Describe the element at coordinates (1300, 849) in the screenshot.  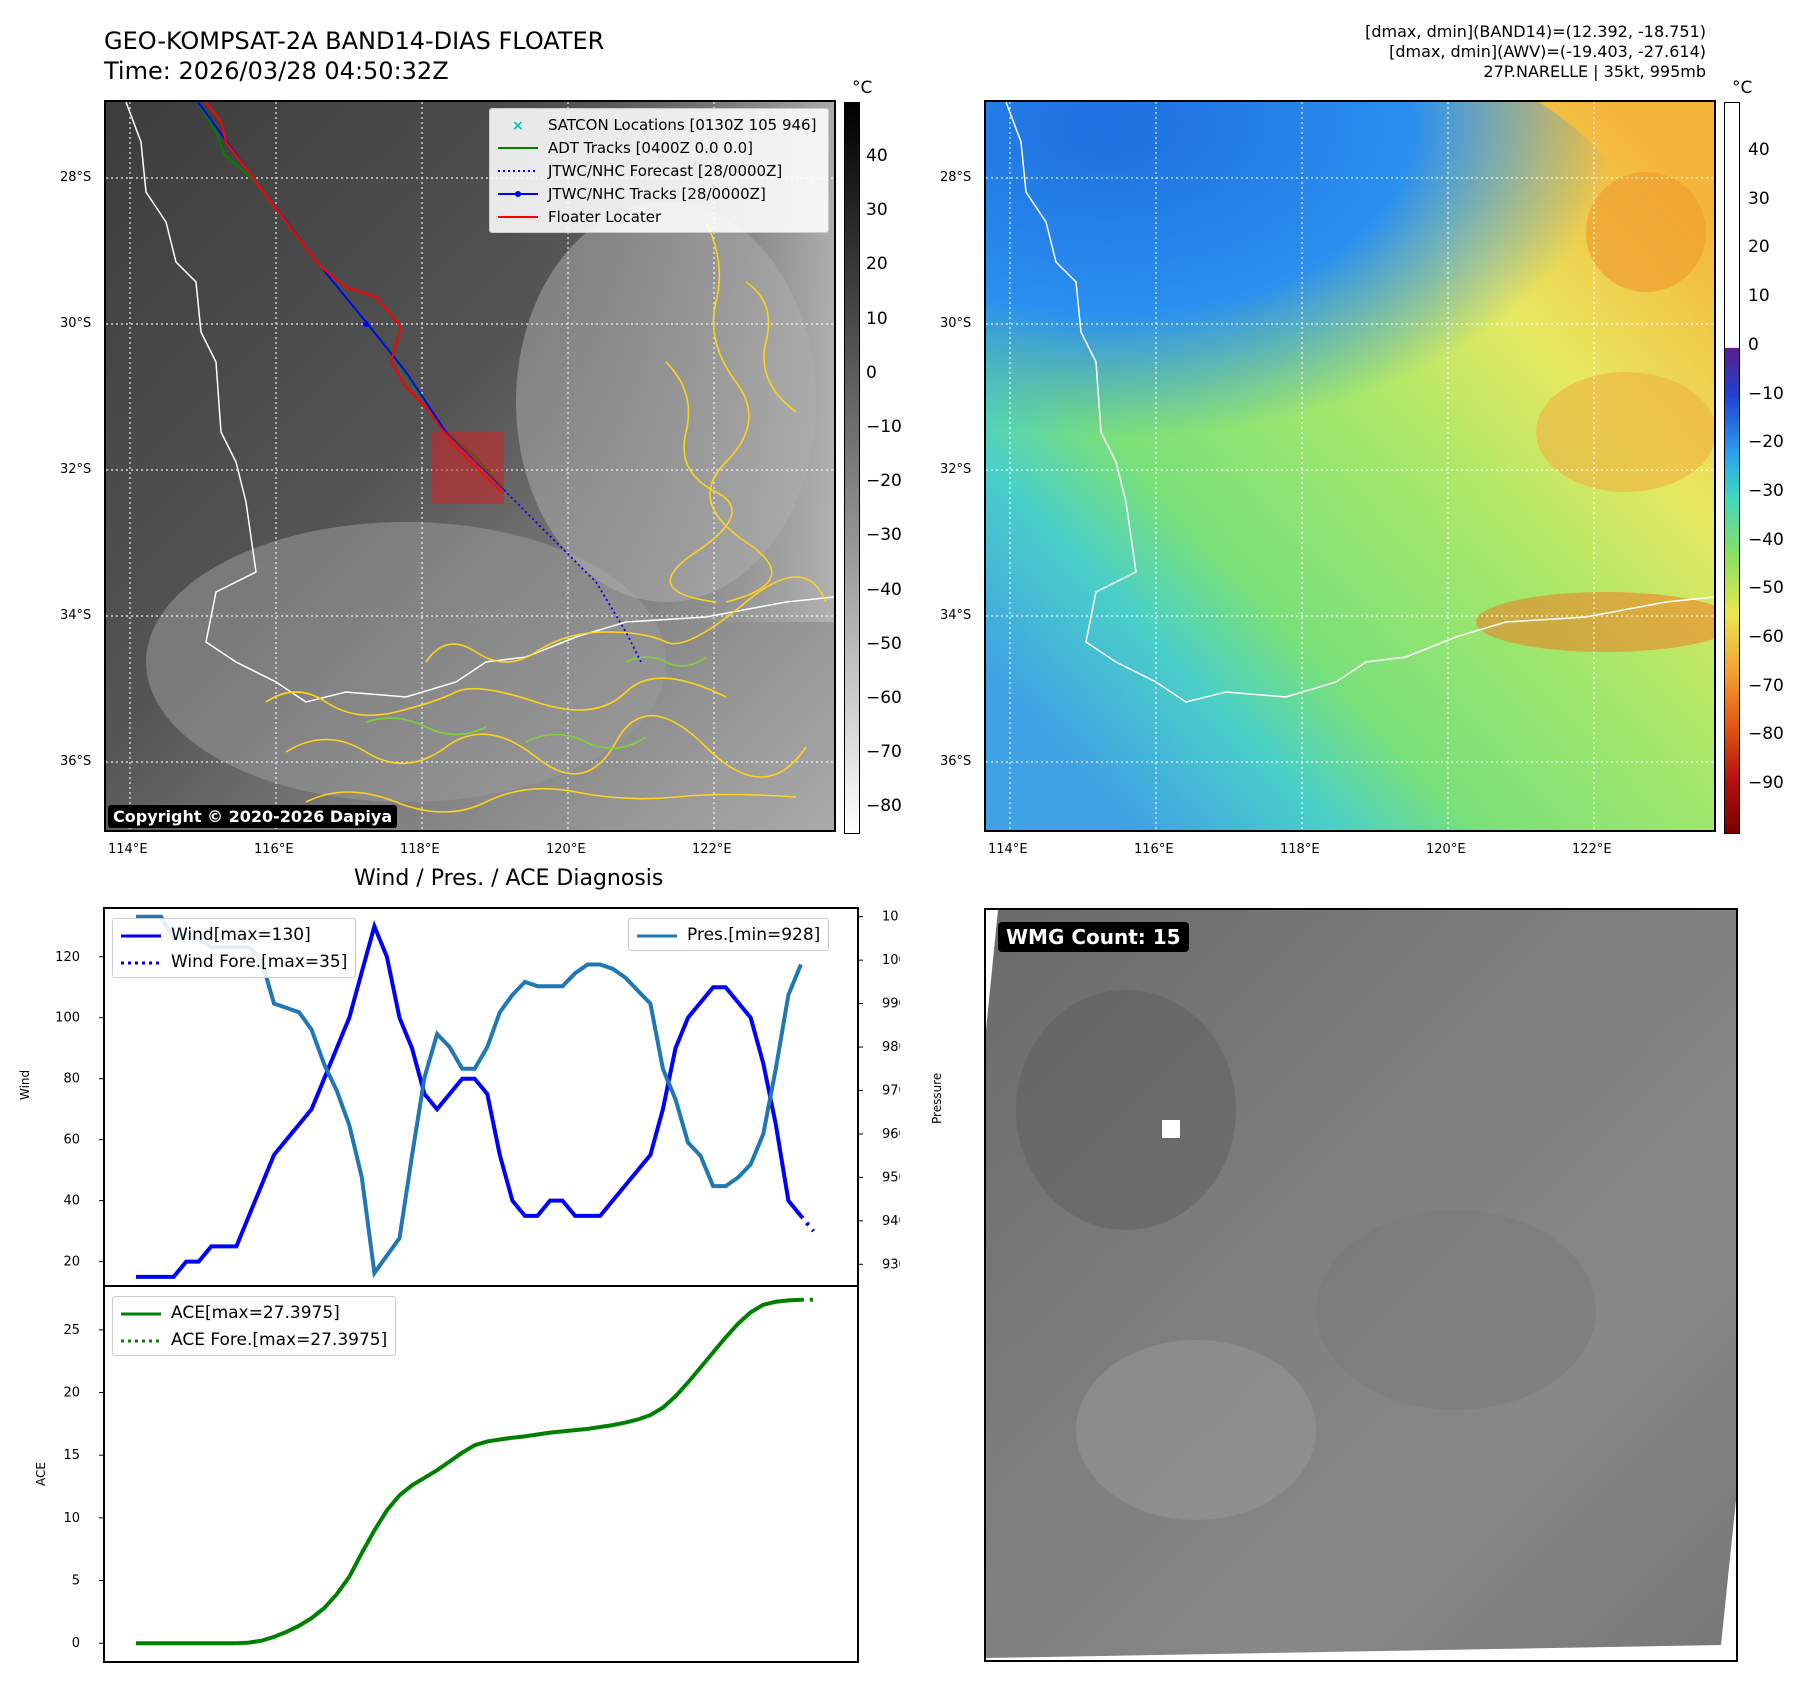
I see `awv-lon-label: 118°E` at that location.